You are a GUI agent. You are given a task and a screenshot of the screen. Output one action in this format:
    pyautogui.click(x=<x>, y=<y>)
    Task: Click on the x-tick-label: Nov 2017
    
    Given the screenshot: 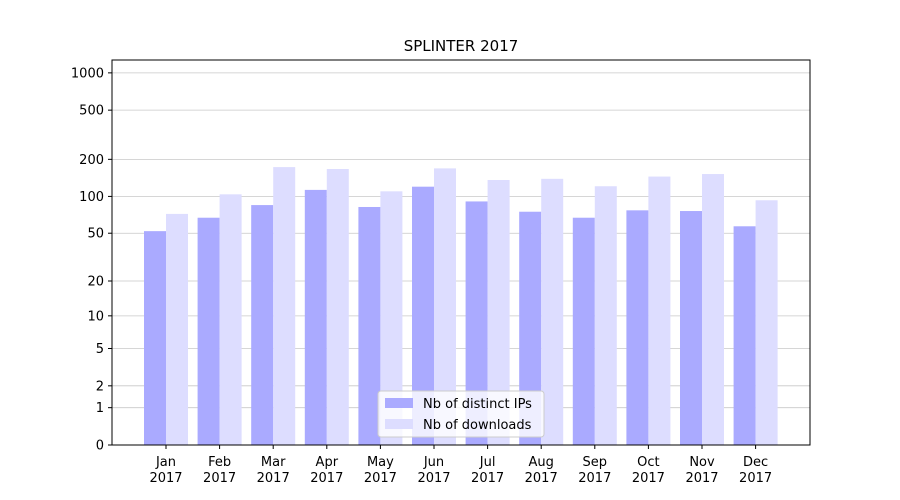 What is the action you would take?
    pyautogui.click(x=701, y=470)
    